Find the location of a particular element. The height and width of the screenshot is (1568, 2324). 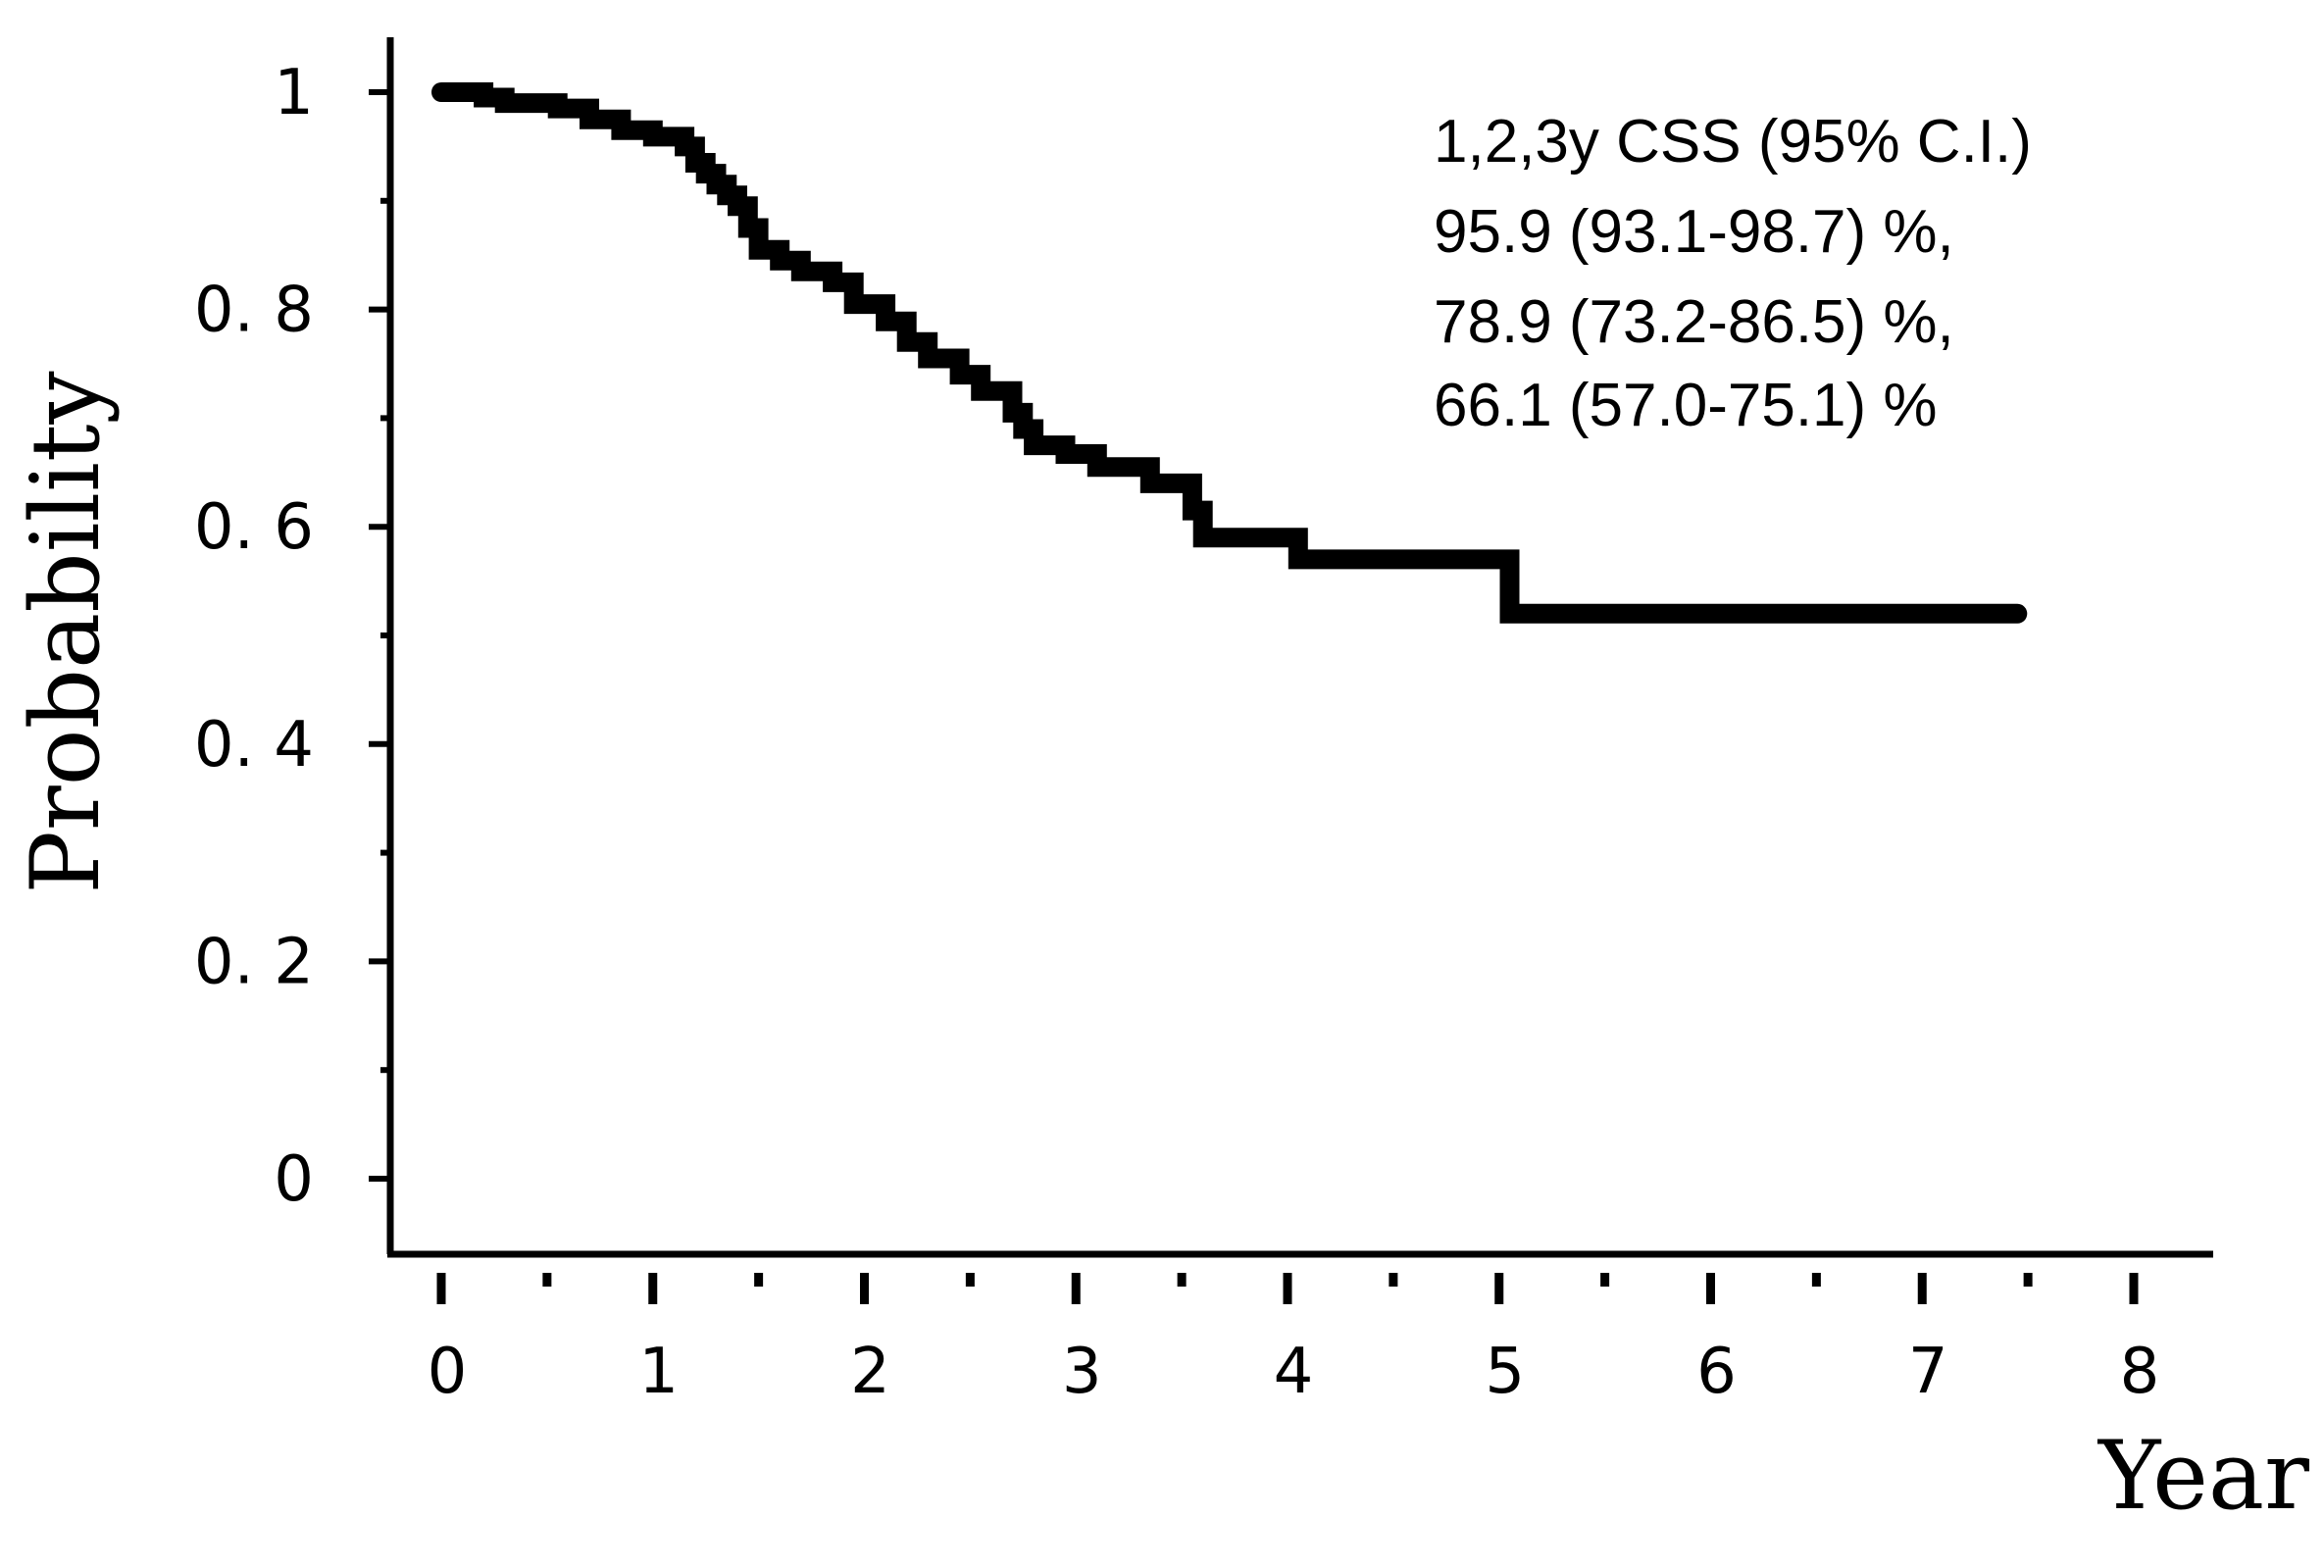

y-tick-label: 1 is located at coordinates (294, 93).